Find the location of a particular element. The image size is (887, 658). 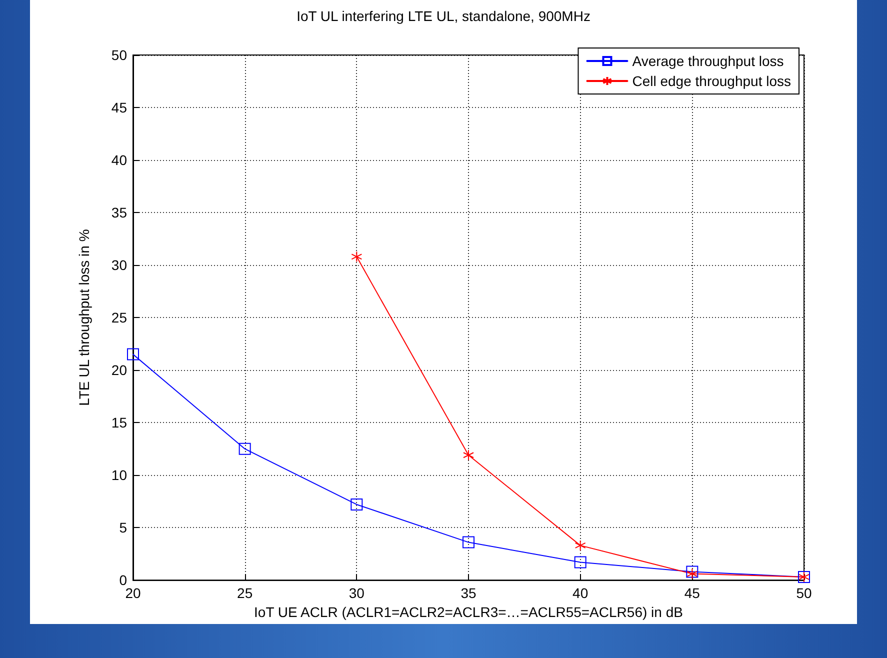

y-tick-label: 45 is located at coordinates (119, 108).